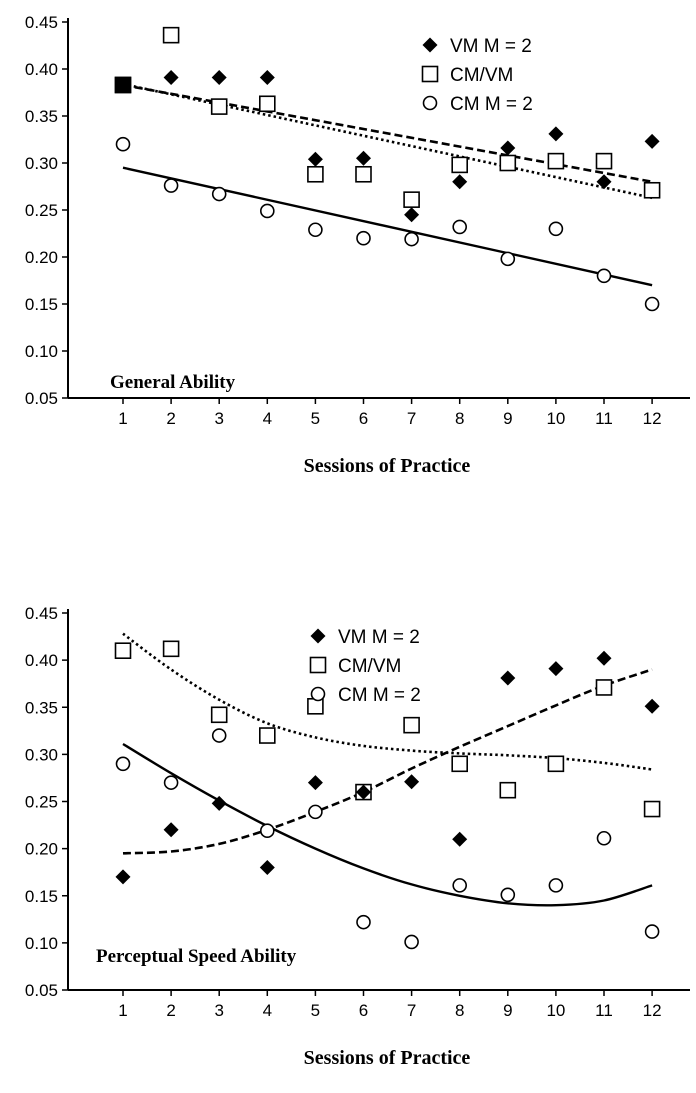  What do you see at coordinates (318, 665) in the screenshot?
I see `legend-marker-cm-vm` at bounding box center [318, 665].